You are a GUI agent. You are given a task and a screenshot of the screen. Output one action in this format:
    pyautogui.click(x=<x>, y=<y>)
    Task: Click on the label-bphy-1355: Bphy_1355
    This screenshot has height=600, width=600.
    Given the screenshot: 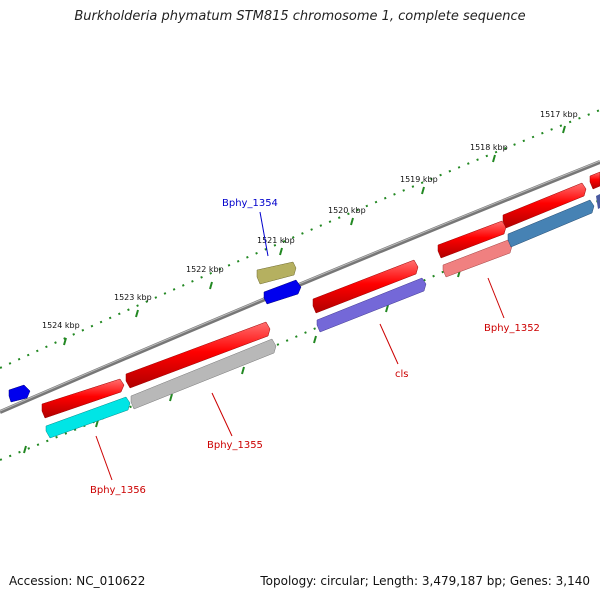 What is the action you would take?
    pyautogui.click(x=235, y=445)
    